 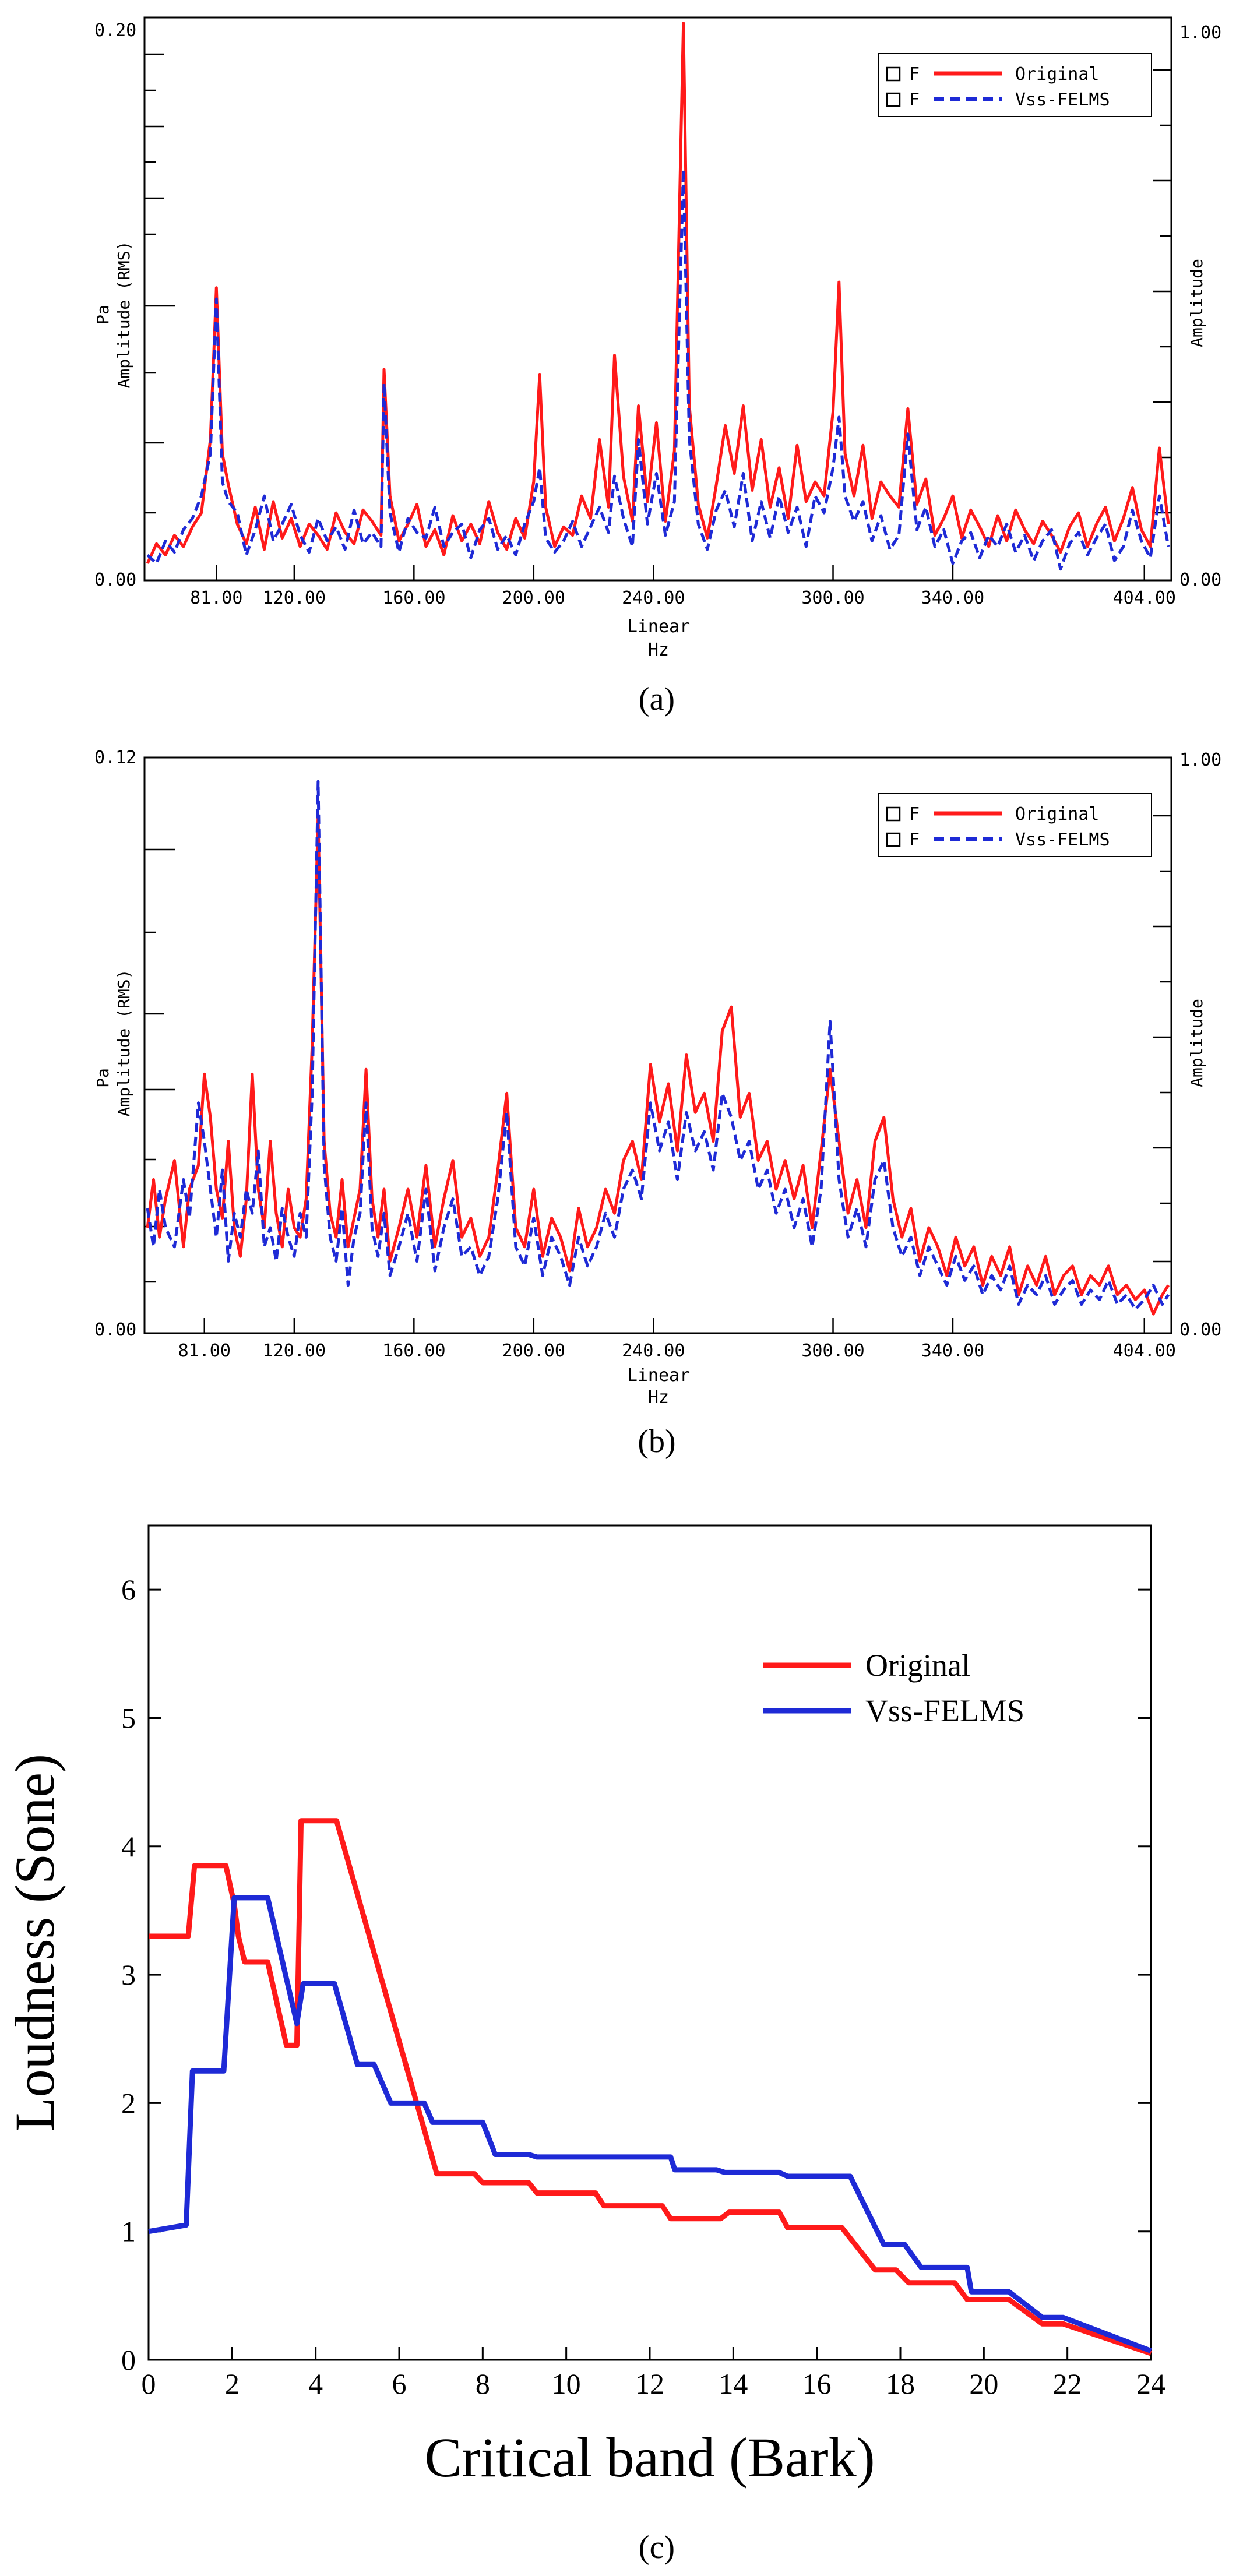 What do you see at coordinates (649, 2457) in the screenshot?
I see `x-axis-label: Critical band (Bark)` at bounding box center [649, 2457].